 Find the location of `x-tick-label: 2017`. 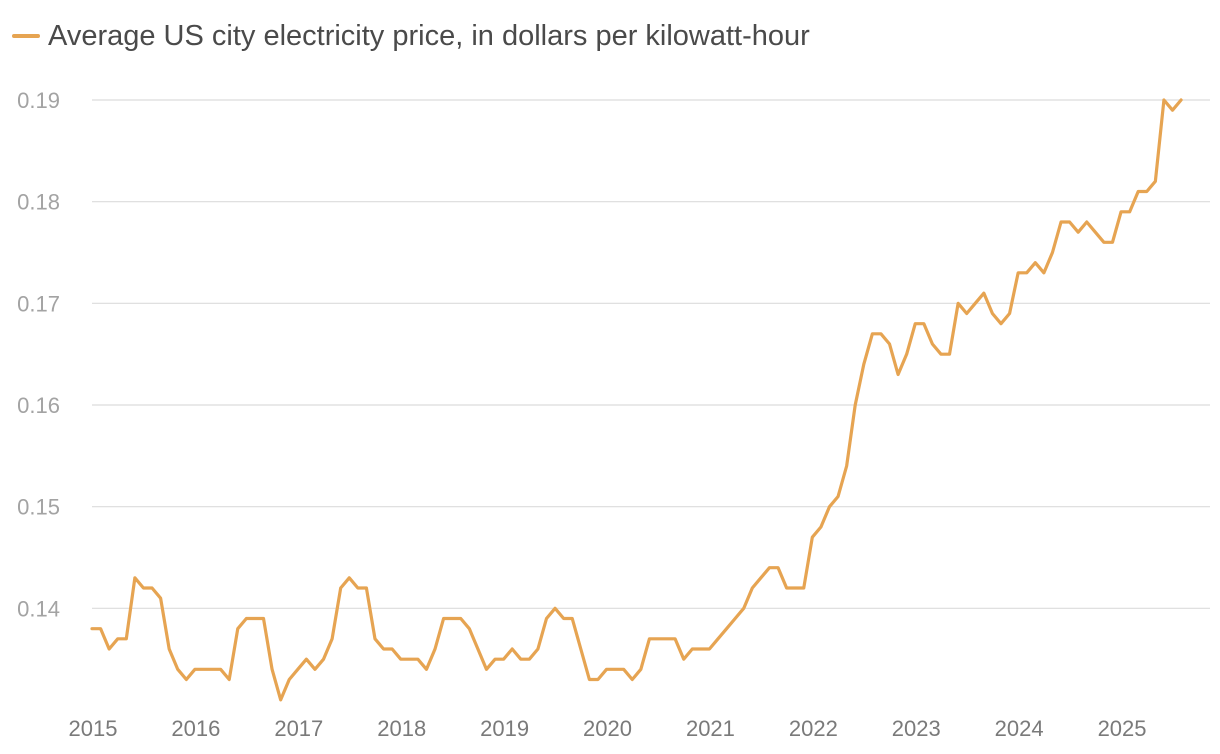

x-tick-label: 2017 is located at coordinates (298, 728).